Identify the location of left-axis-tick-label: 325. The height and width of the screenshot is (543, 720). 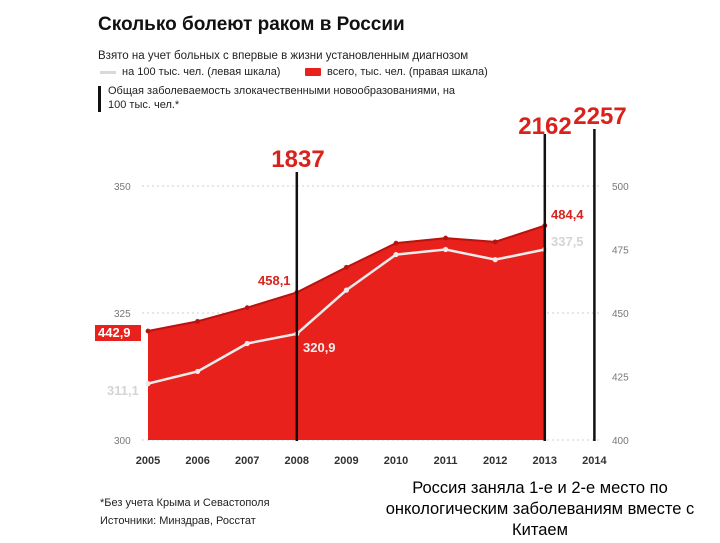
(122, 314).